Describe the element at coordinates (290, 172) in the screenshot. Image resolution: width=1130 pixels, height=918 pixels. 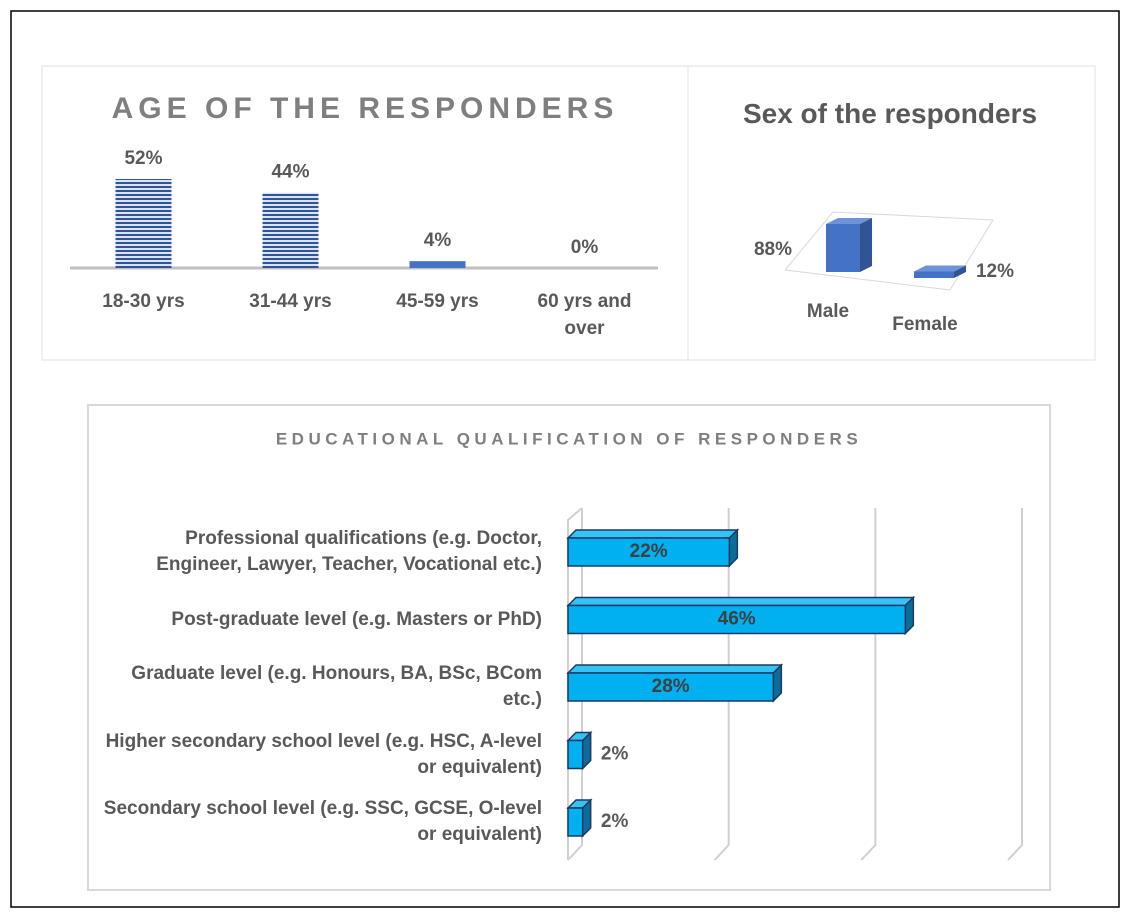
I see `value-label: 44%` at that location.